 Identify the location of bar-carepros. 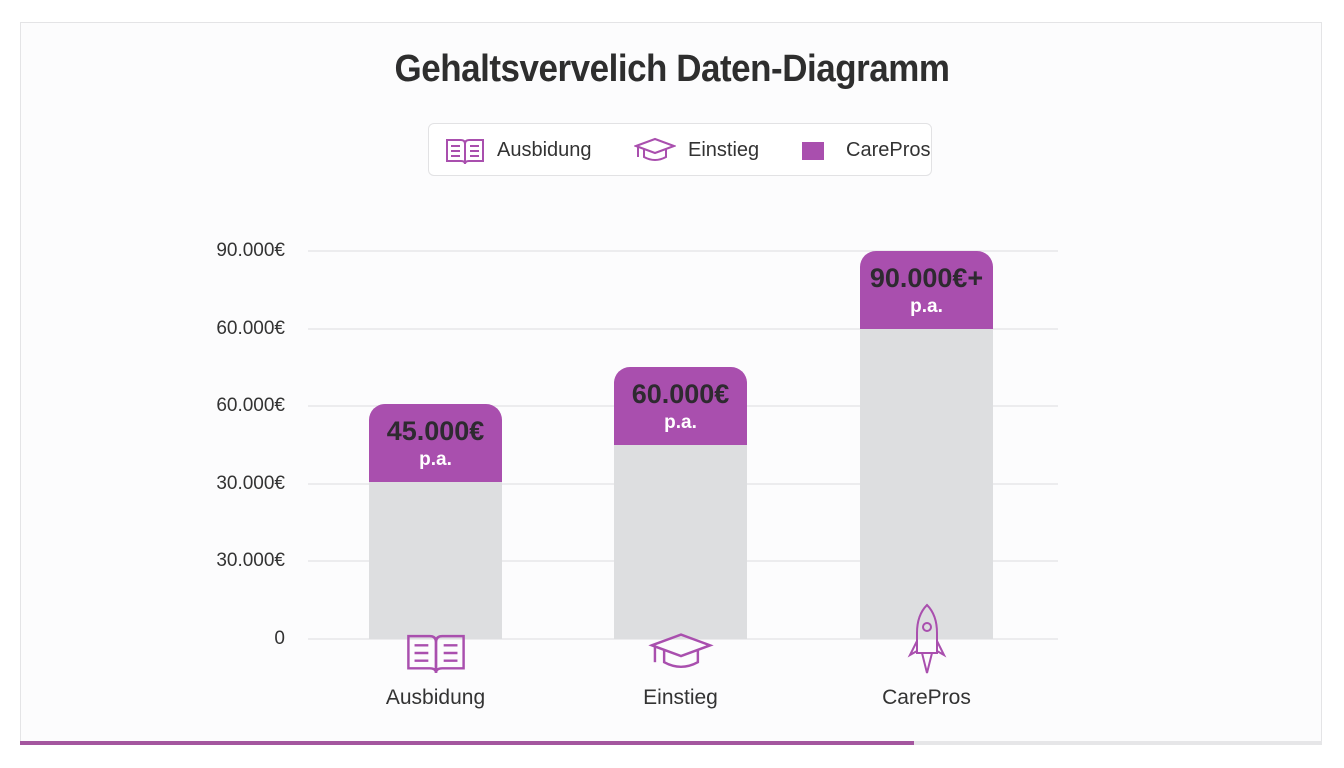
(926, 484).